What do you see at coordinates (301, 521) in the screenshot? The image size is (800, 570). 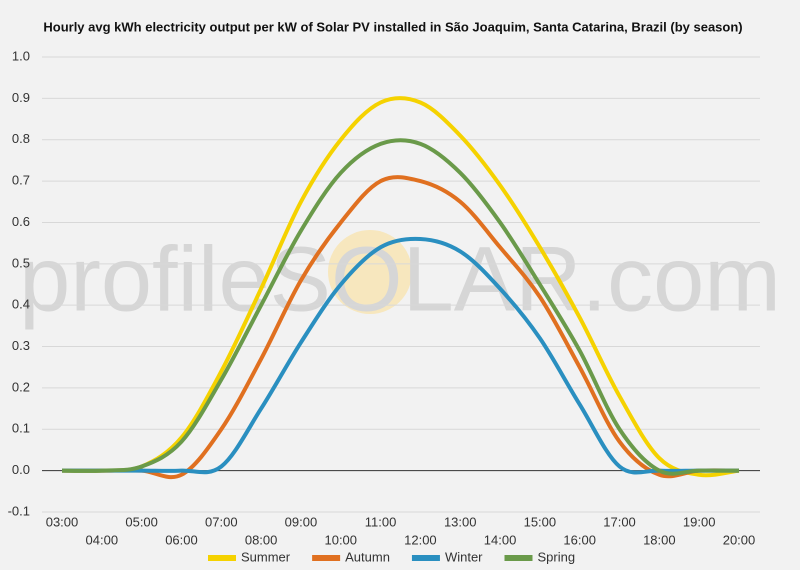 I see `x-tick-label: 09:00` at bounding box center [301, 521].